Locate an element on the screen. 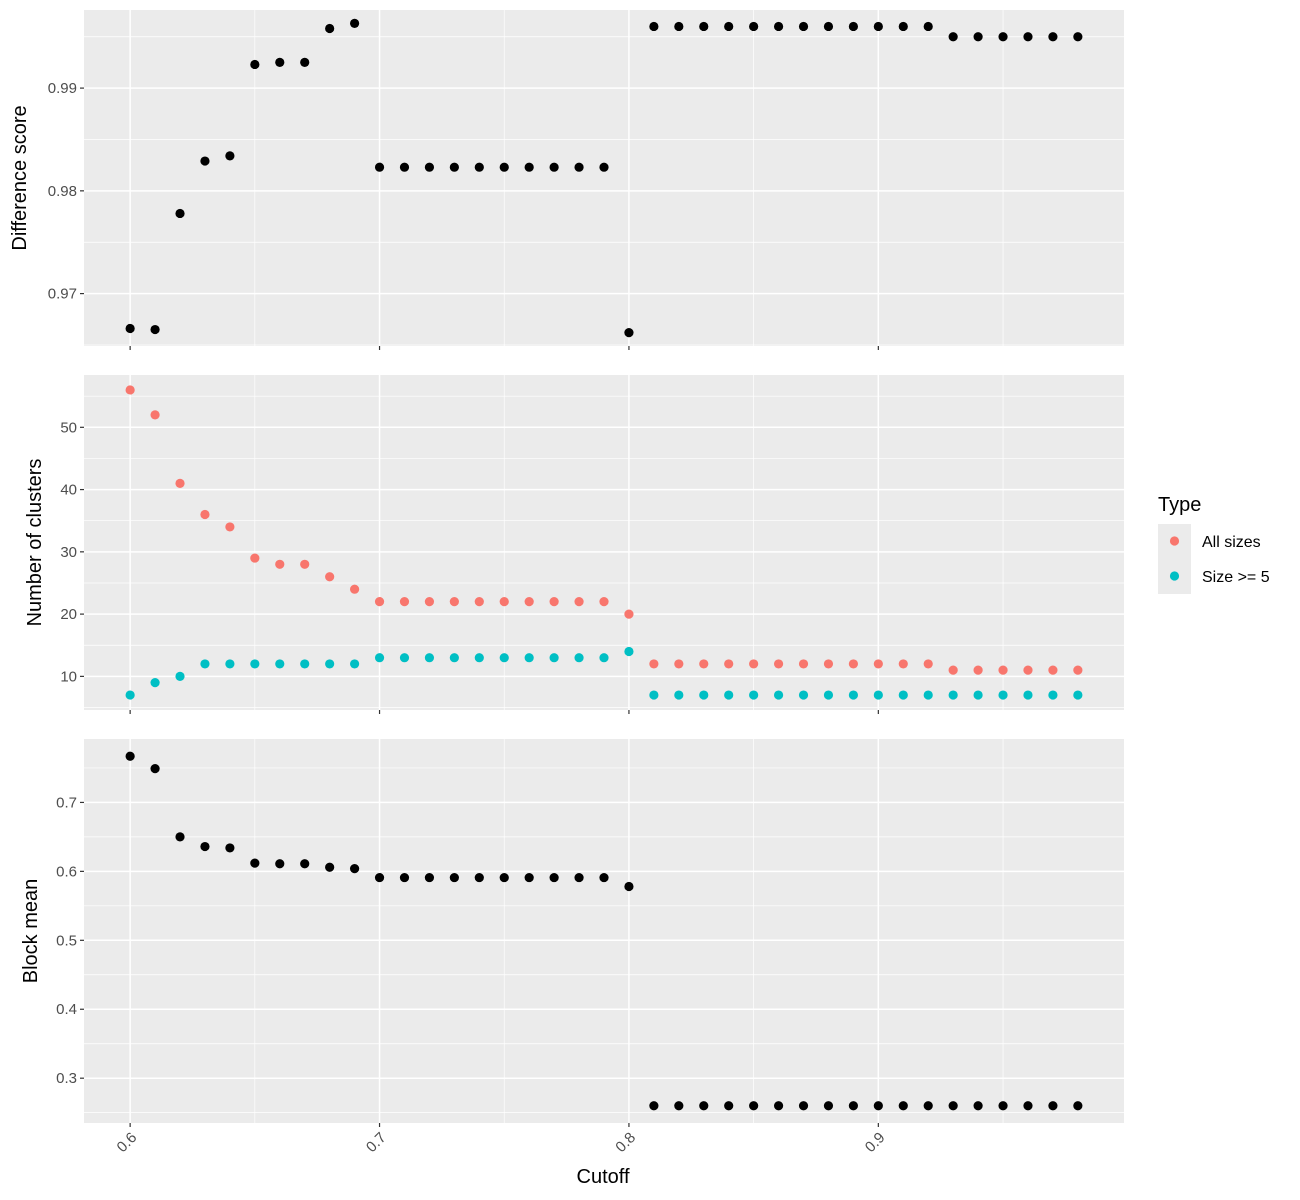  x-axis-title: Cutoff is located at coordinates (603, 1177).